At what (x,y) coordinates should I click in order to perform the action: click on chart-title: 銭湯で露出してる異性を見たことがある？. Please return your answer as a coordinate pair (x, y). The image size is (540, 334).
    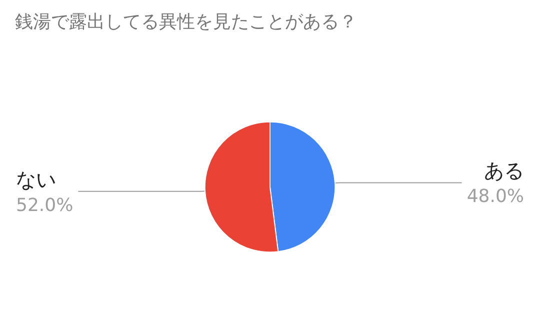
    Looking at the image, I should click on (186, 22).